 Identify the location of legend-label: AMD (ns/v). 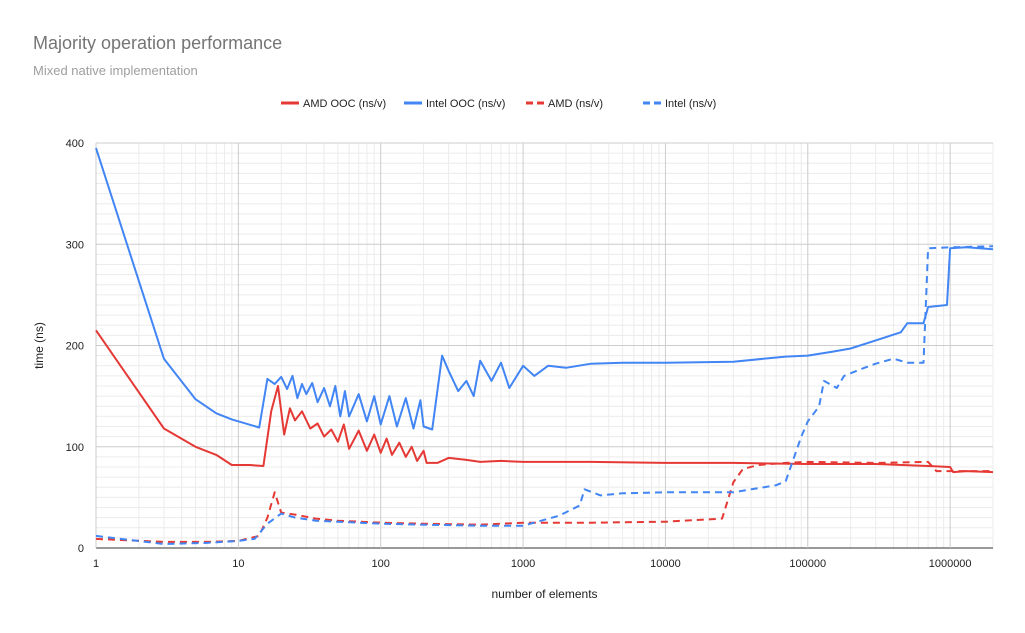
(575, 104).